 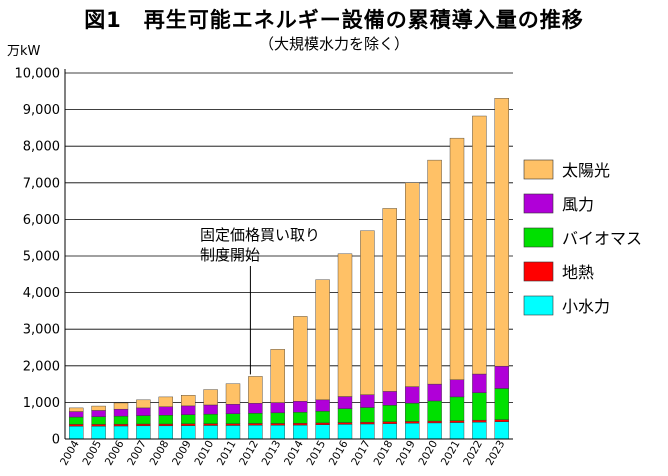 I want to click on legend-label: 小水力, so click(x=586, y=306).